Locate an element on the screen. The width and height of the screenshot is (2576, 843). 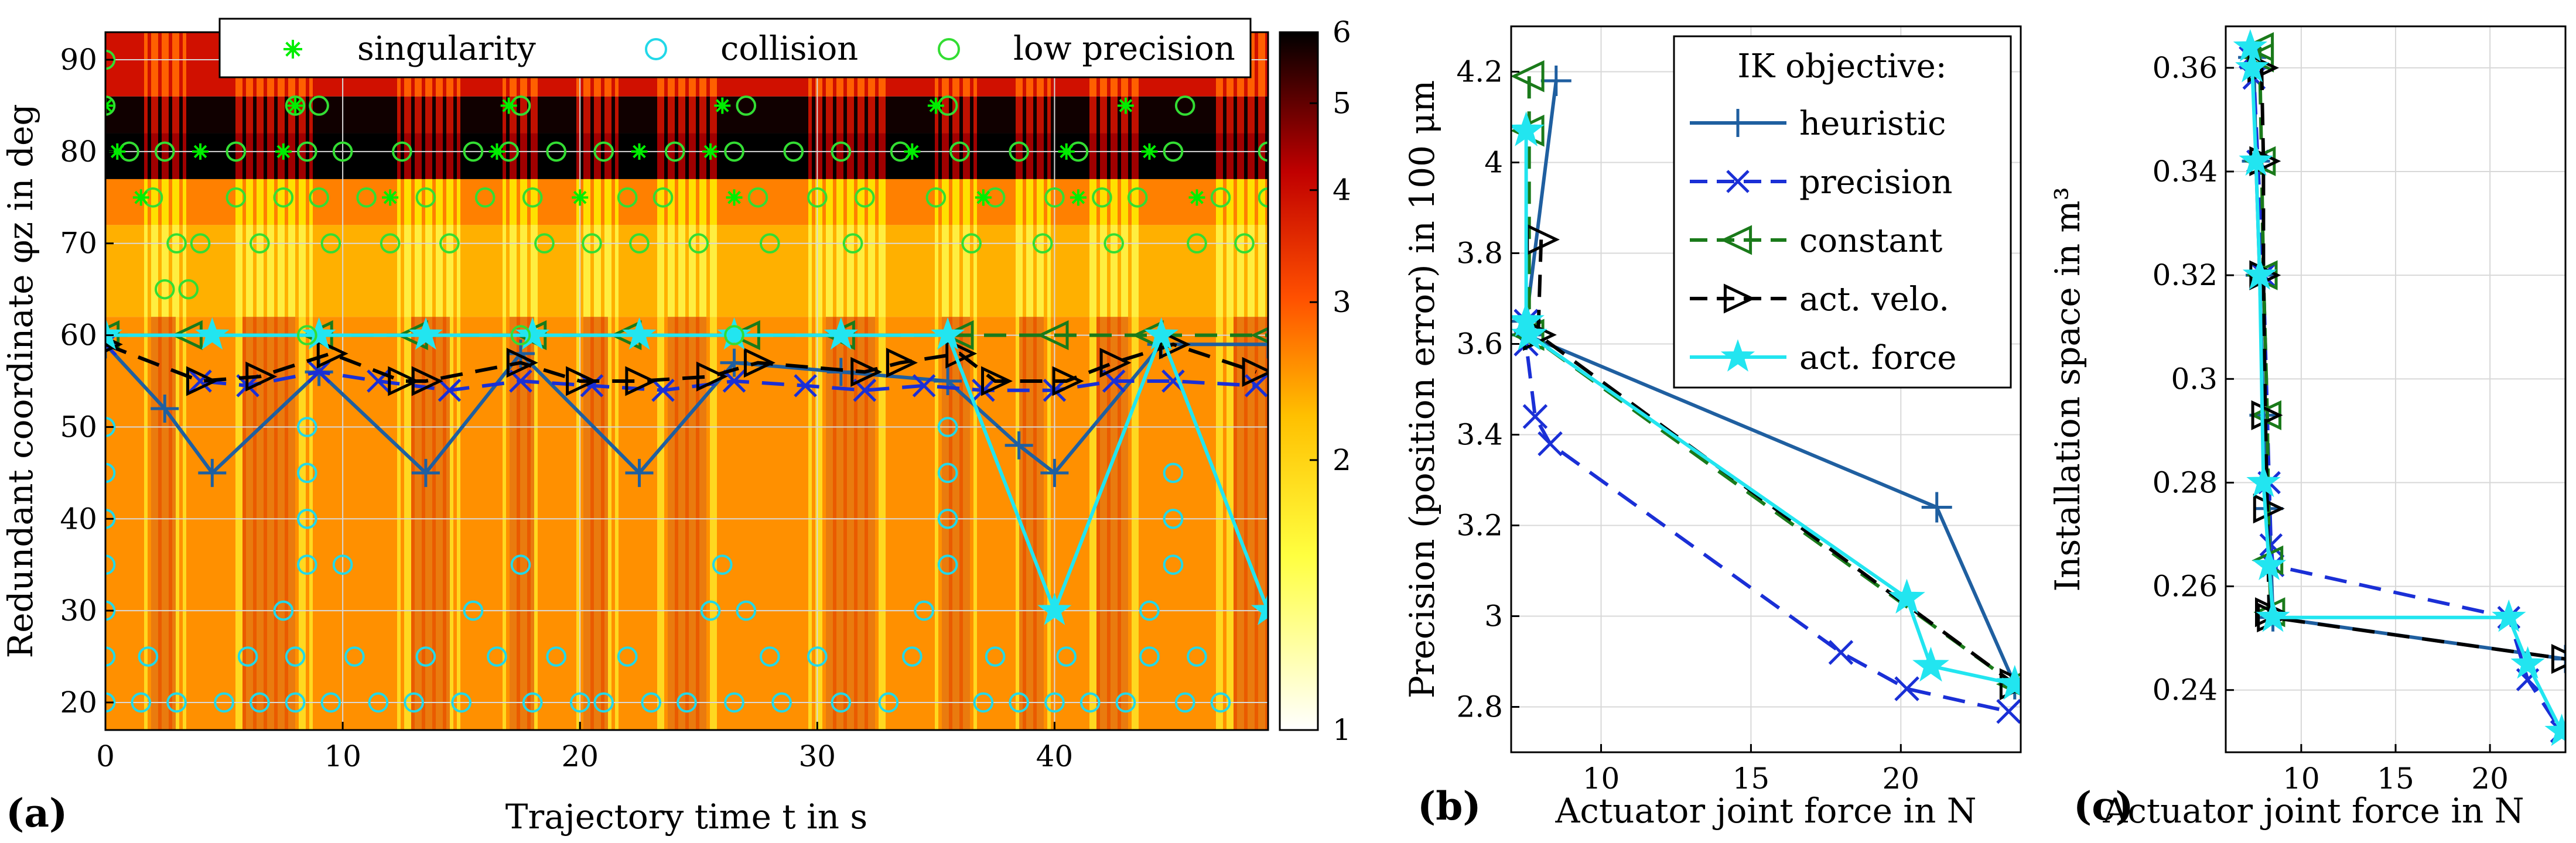
low-precision-marker is located at coordinates (111, 106).